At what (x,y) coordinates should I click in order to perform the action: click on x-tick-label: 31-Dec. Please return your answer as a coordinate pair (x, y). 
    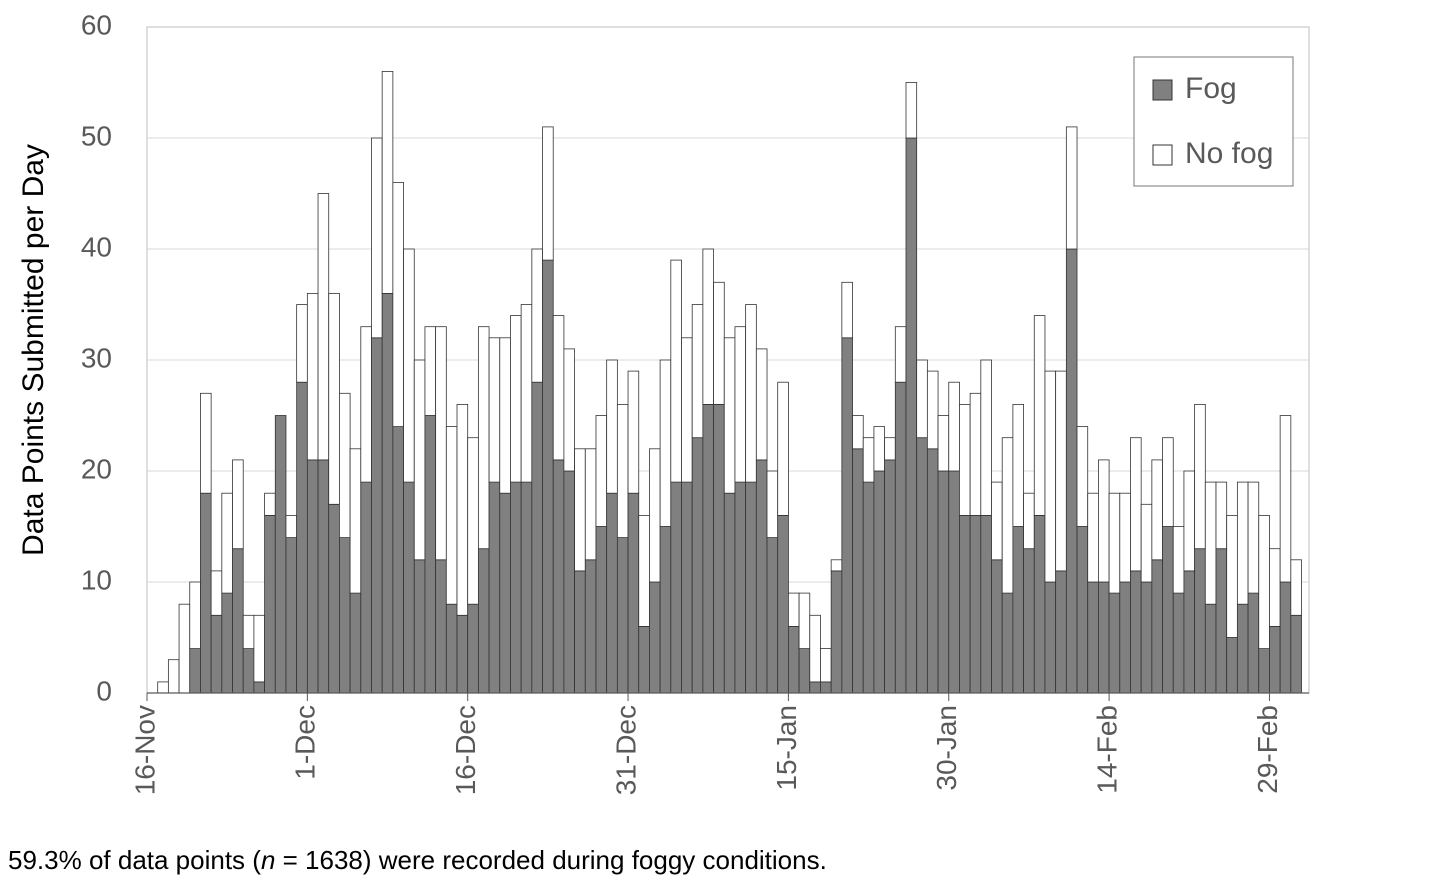
    Looking at the image, I should click on (625, 750).